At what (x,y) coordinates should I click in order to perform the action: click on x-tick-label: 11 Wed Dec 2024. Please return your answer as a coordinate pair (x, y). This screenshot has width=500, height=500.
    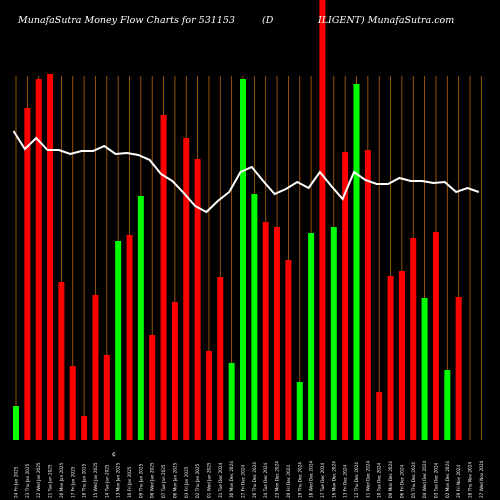
    Looking at the image, I should click on (367, 479).